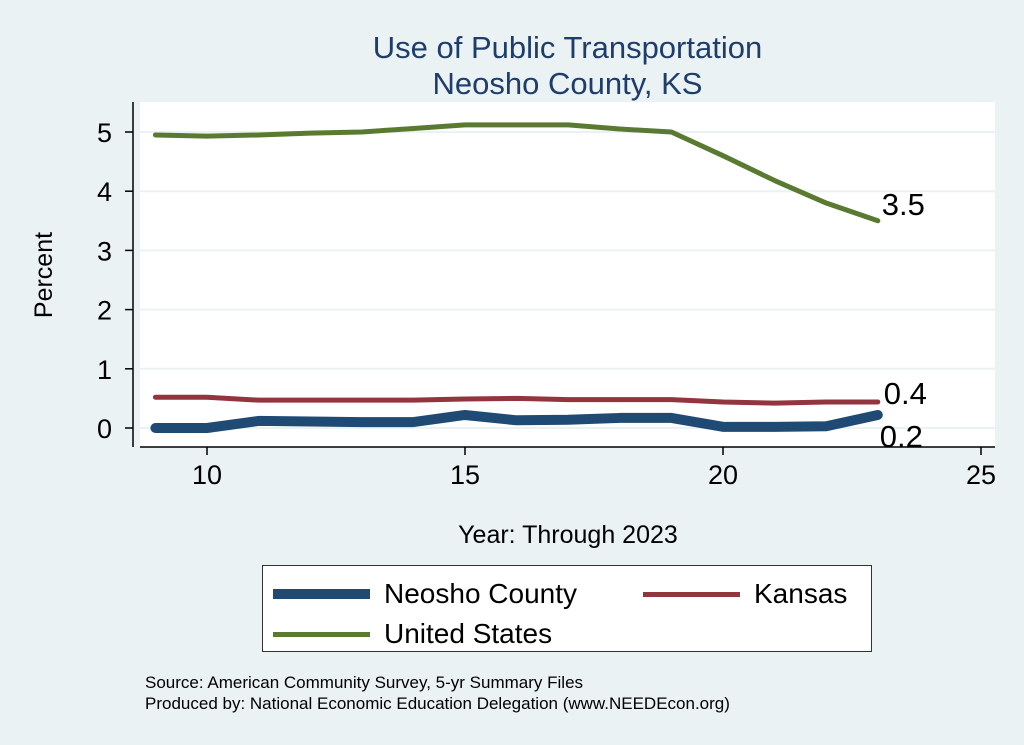 Image resolution: width=1024 pixels, height=745 pixels. What do you see at coordinates (104, 133) in the screenshot?
I see `y-tick-label: 5` at bounding box center [104, 133].